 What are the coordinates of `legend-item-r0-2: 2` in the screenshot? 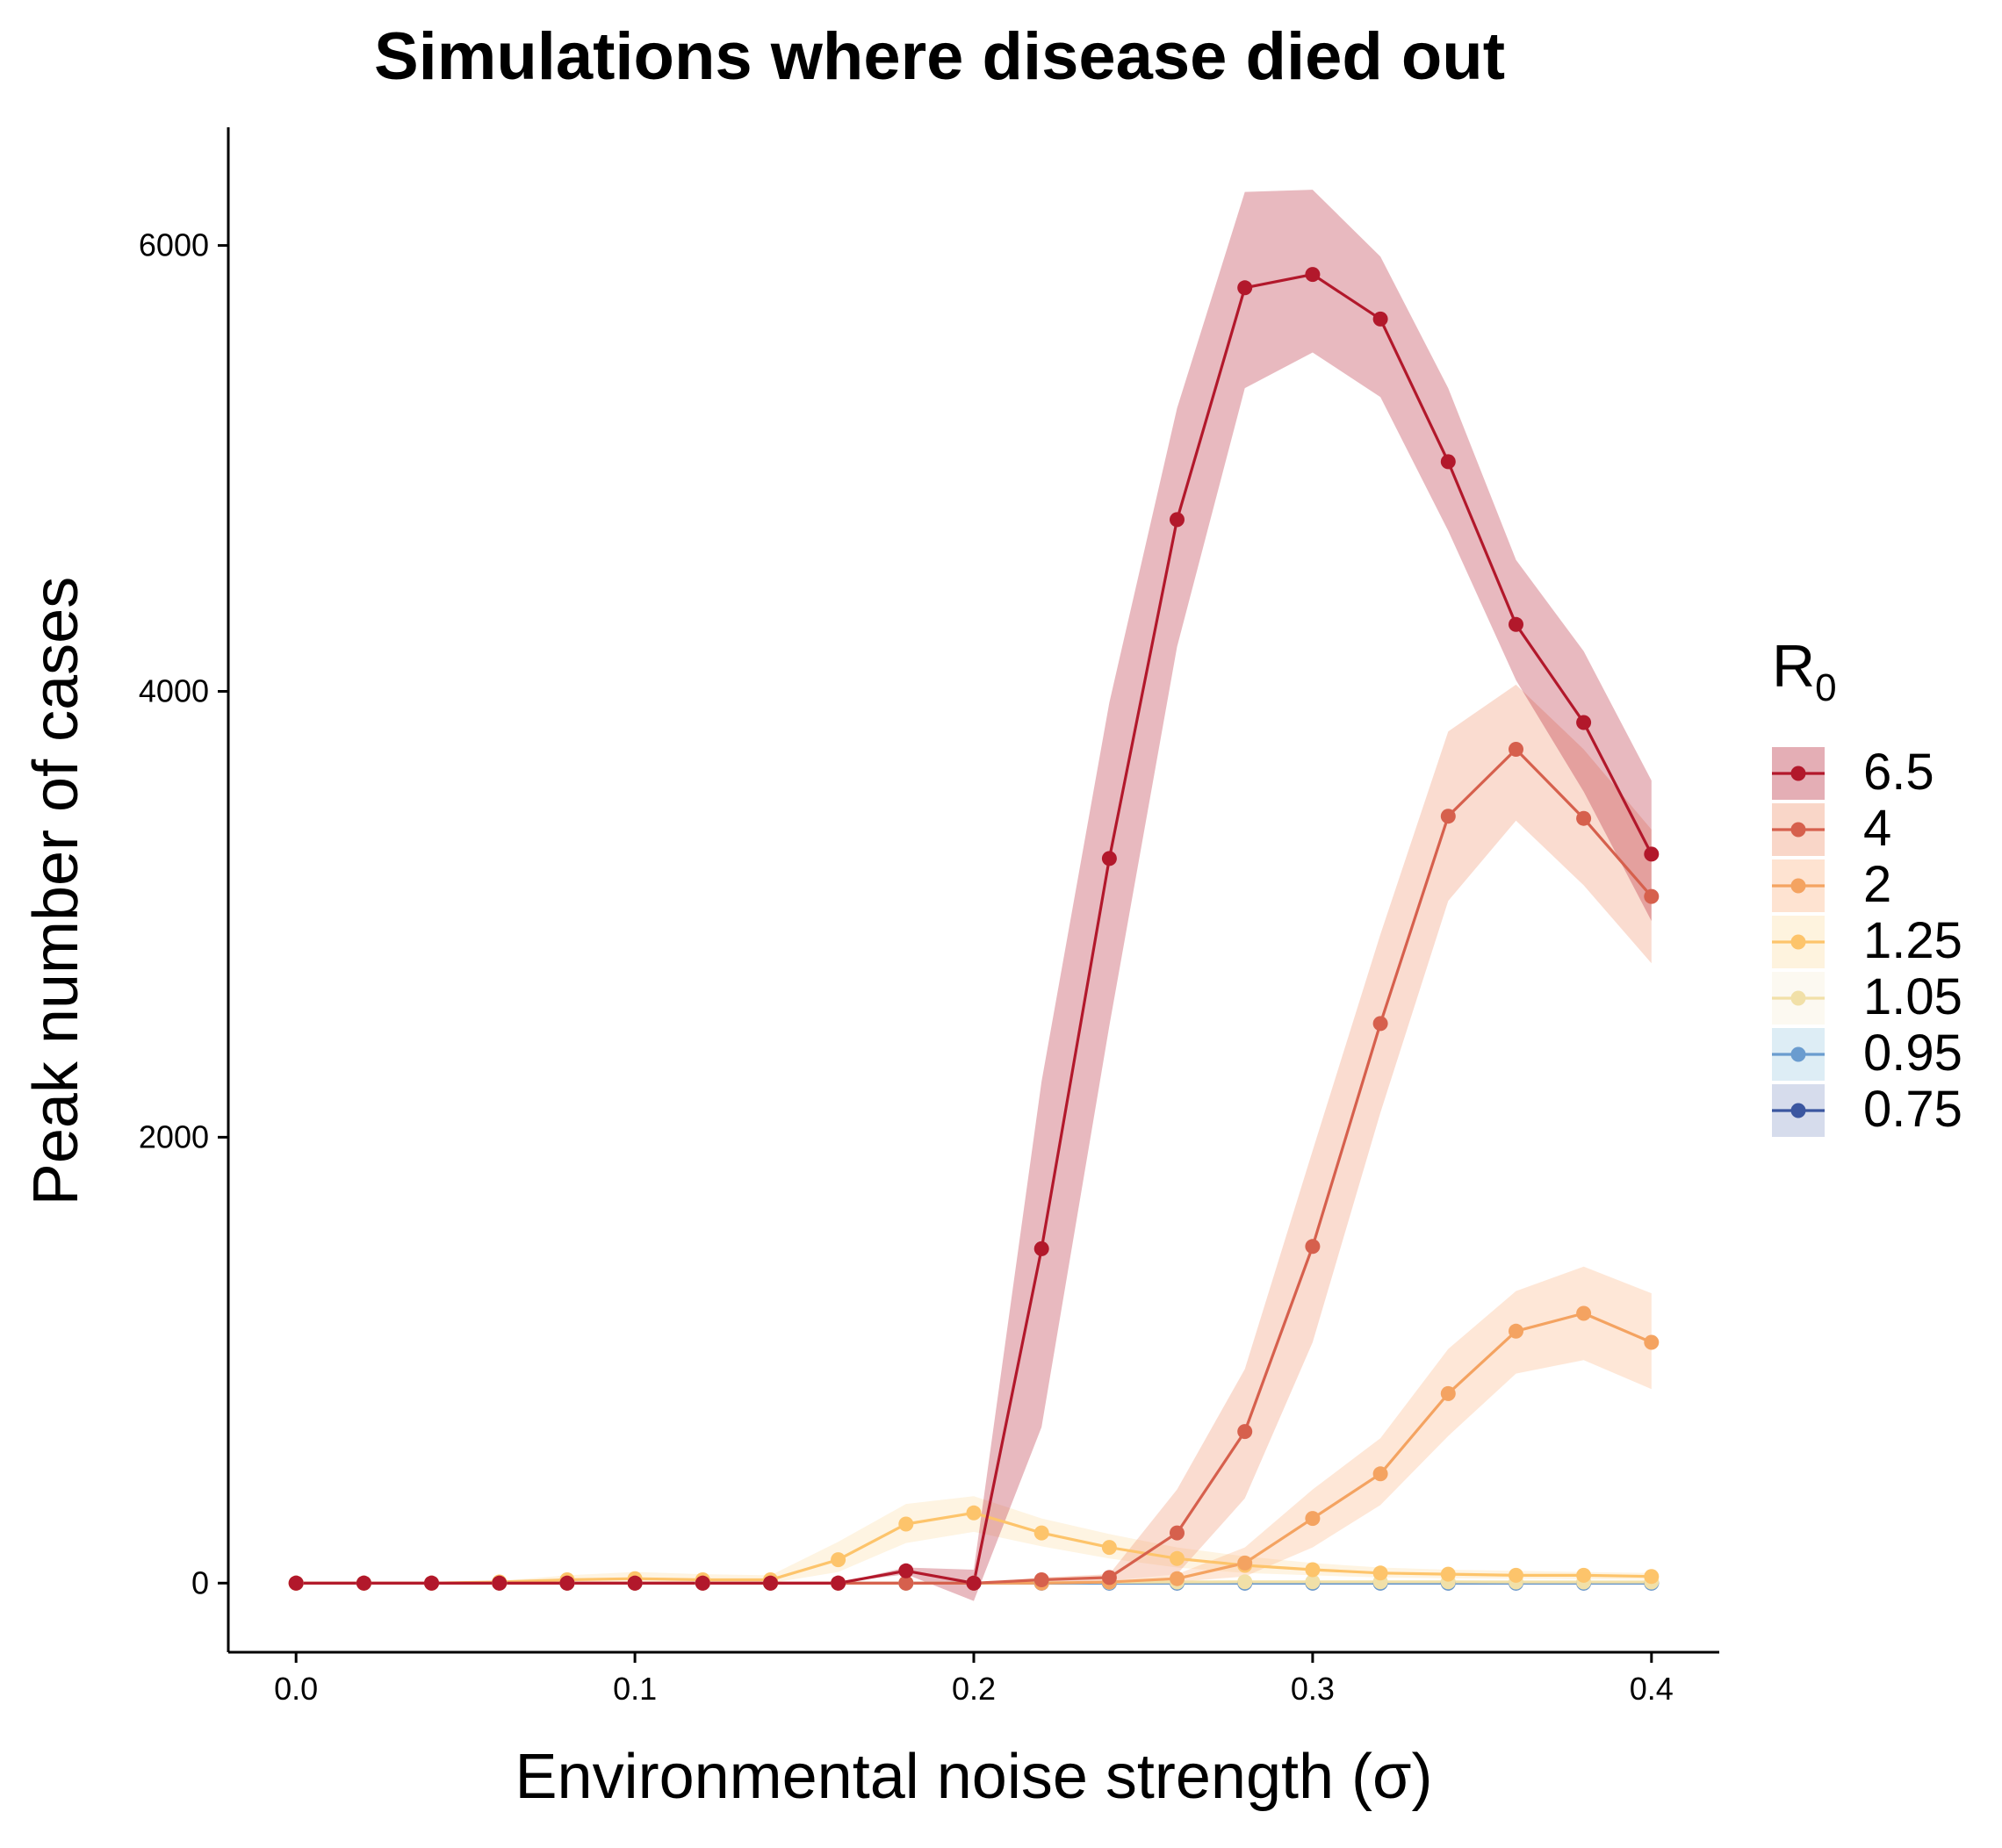 It's located at (1832, 885).